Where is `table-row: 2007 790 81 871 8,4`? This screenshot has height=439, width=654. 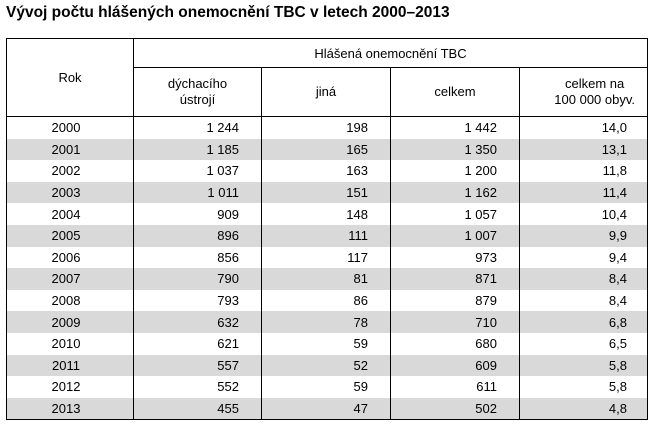 table-row: 2007 790 81 871 8,4 is located at coordinates (327, 279).